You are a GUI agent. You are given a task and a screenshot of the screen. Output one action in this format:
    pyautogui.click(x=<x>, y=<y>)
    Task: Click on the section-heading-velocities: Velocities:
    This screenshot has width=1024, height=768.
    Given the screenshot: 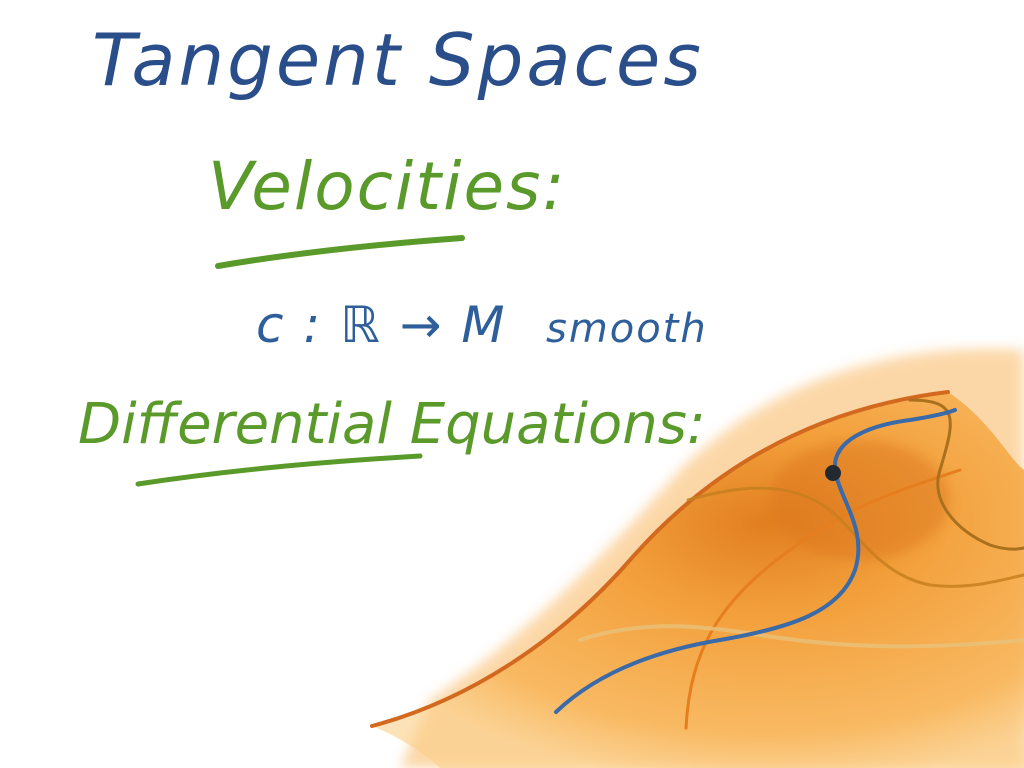 What is the action you would take?
    pyautogui.click(x=387, y=186)
    